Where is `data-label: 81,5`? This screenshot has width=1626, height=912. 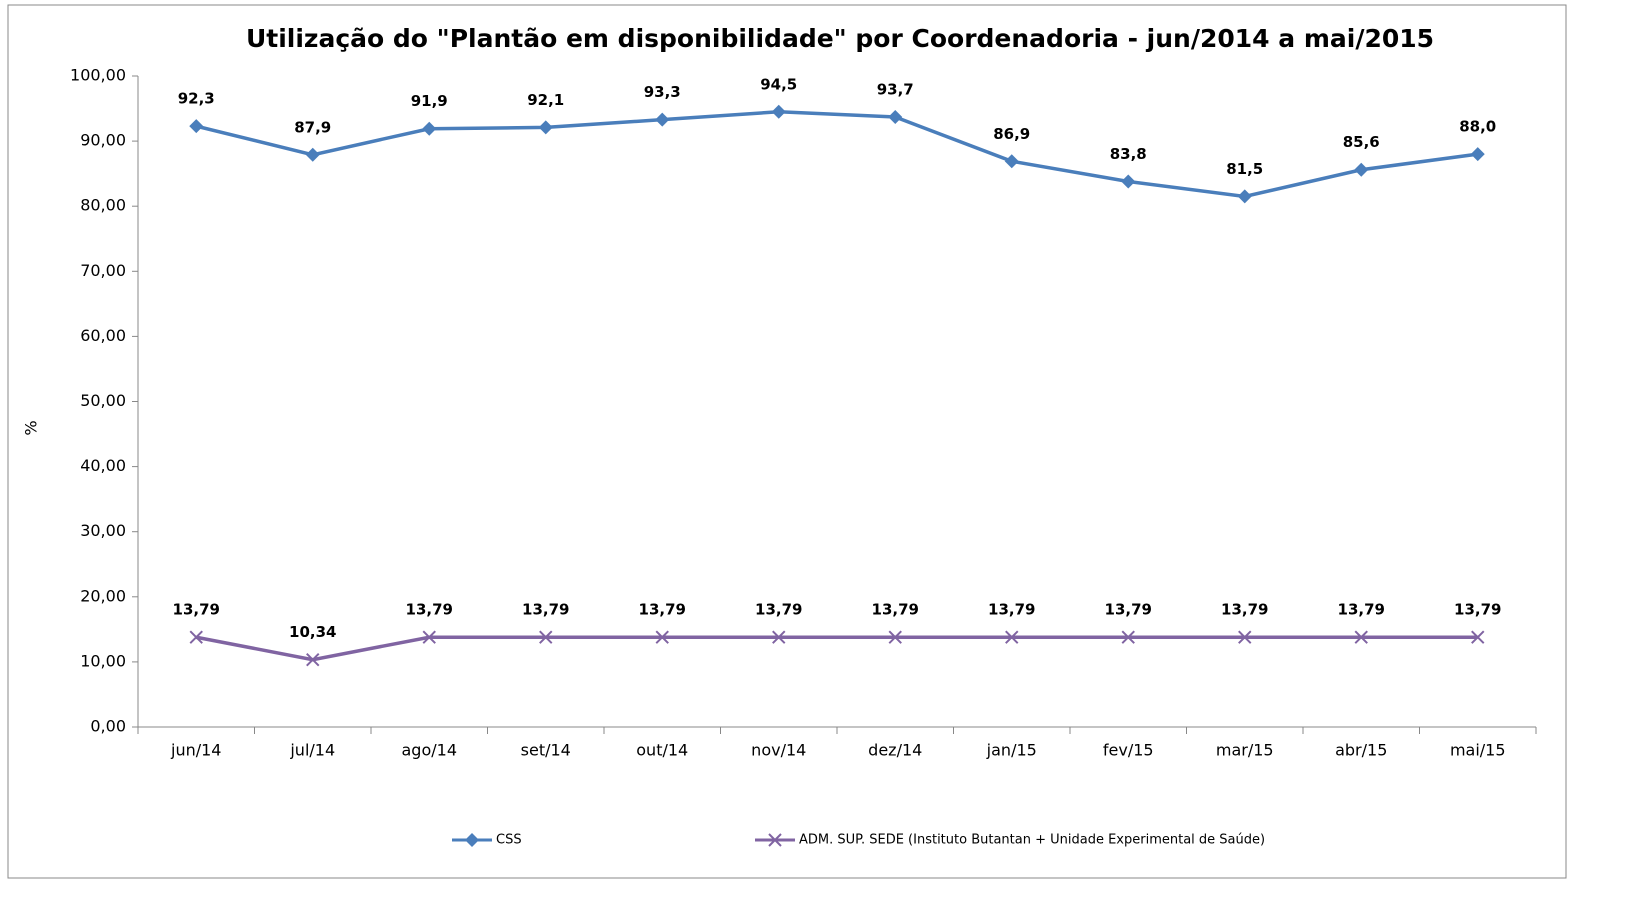 data-label: 81,5 is located at coordinates (1244, 169).